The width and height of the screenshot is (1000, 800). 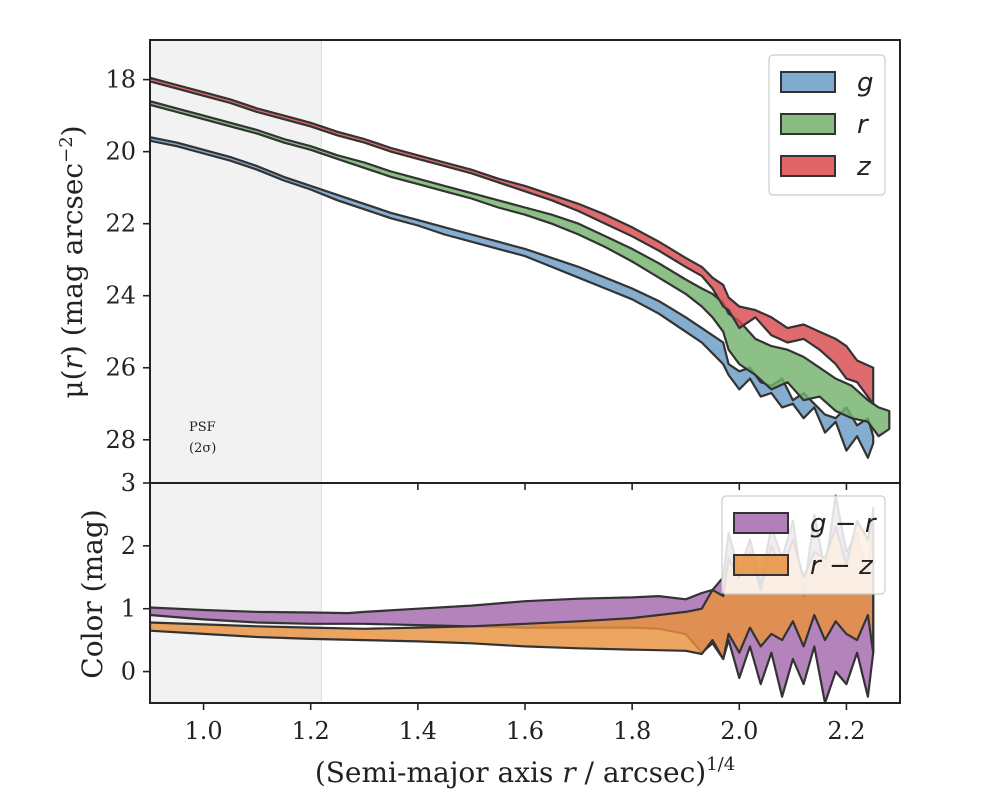 I want to click on top-y-tick-label: 22, so click(x=120, y=224).